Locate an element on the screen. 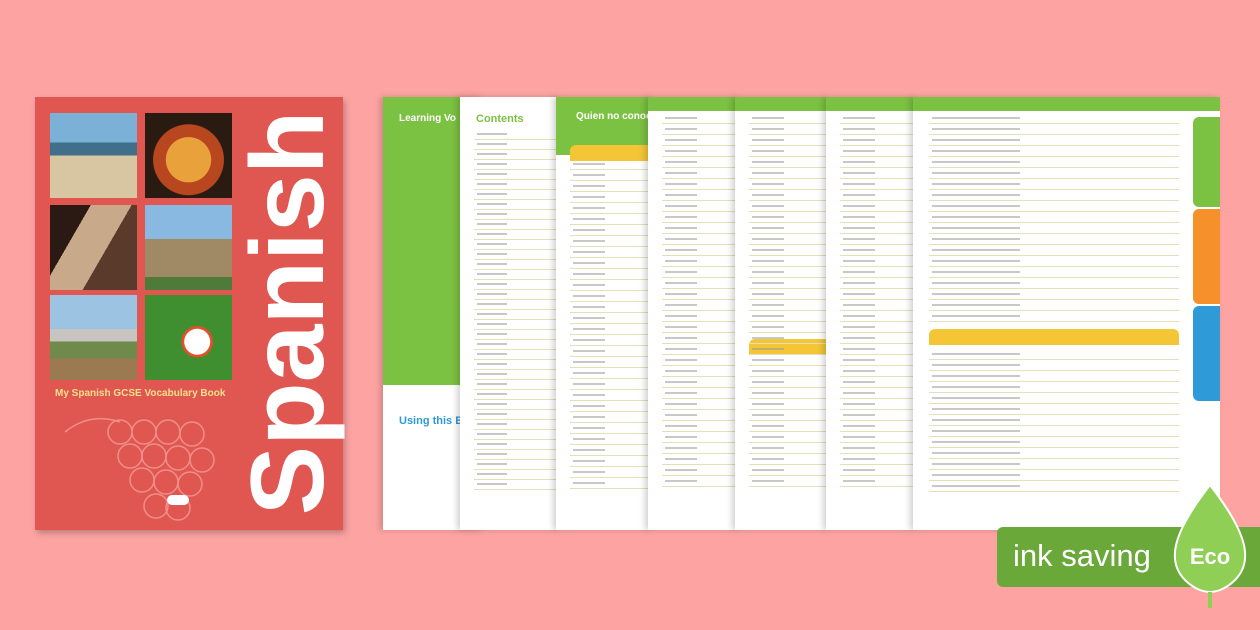  page-heading: Using this Bo is located at coordinates (434, 421).